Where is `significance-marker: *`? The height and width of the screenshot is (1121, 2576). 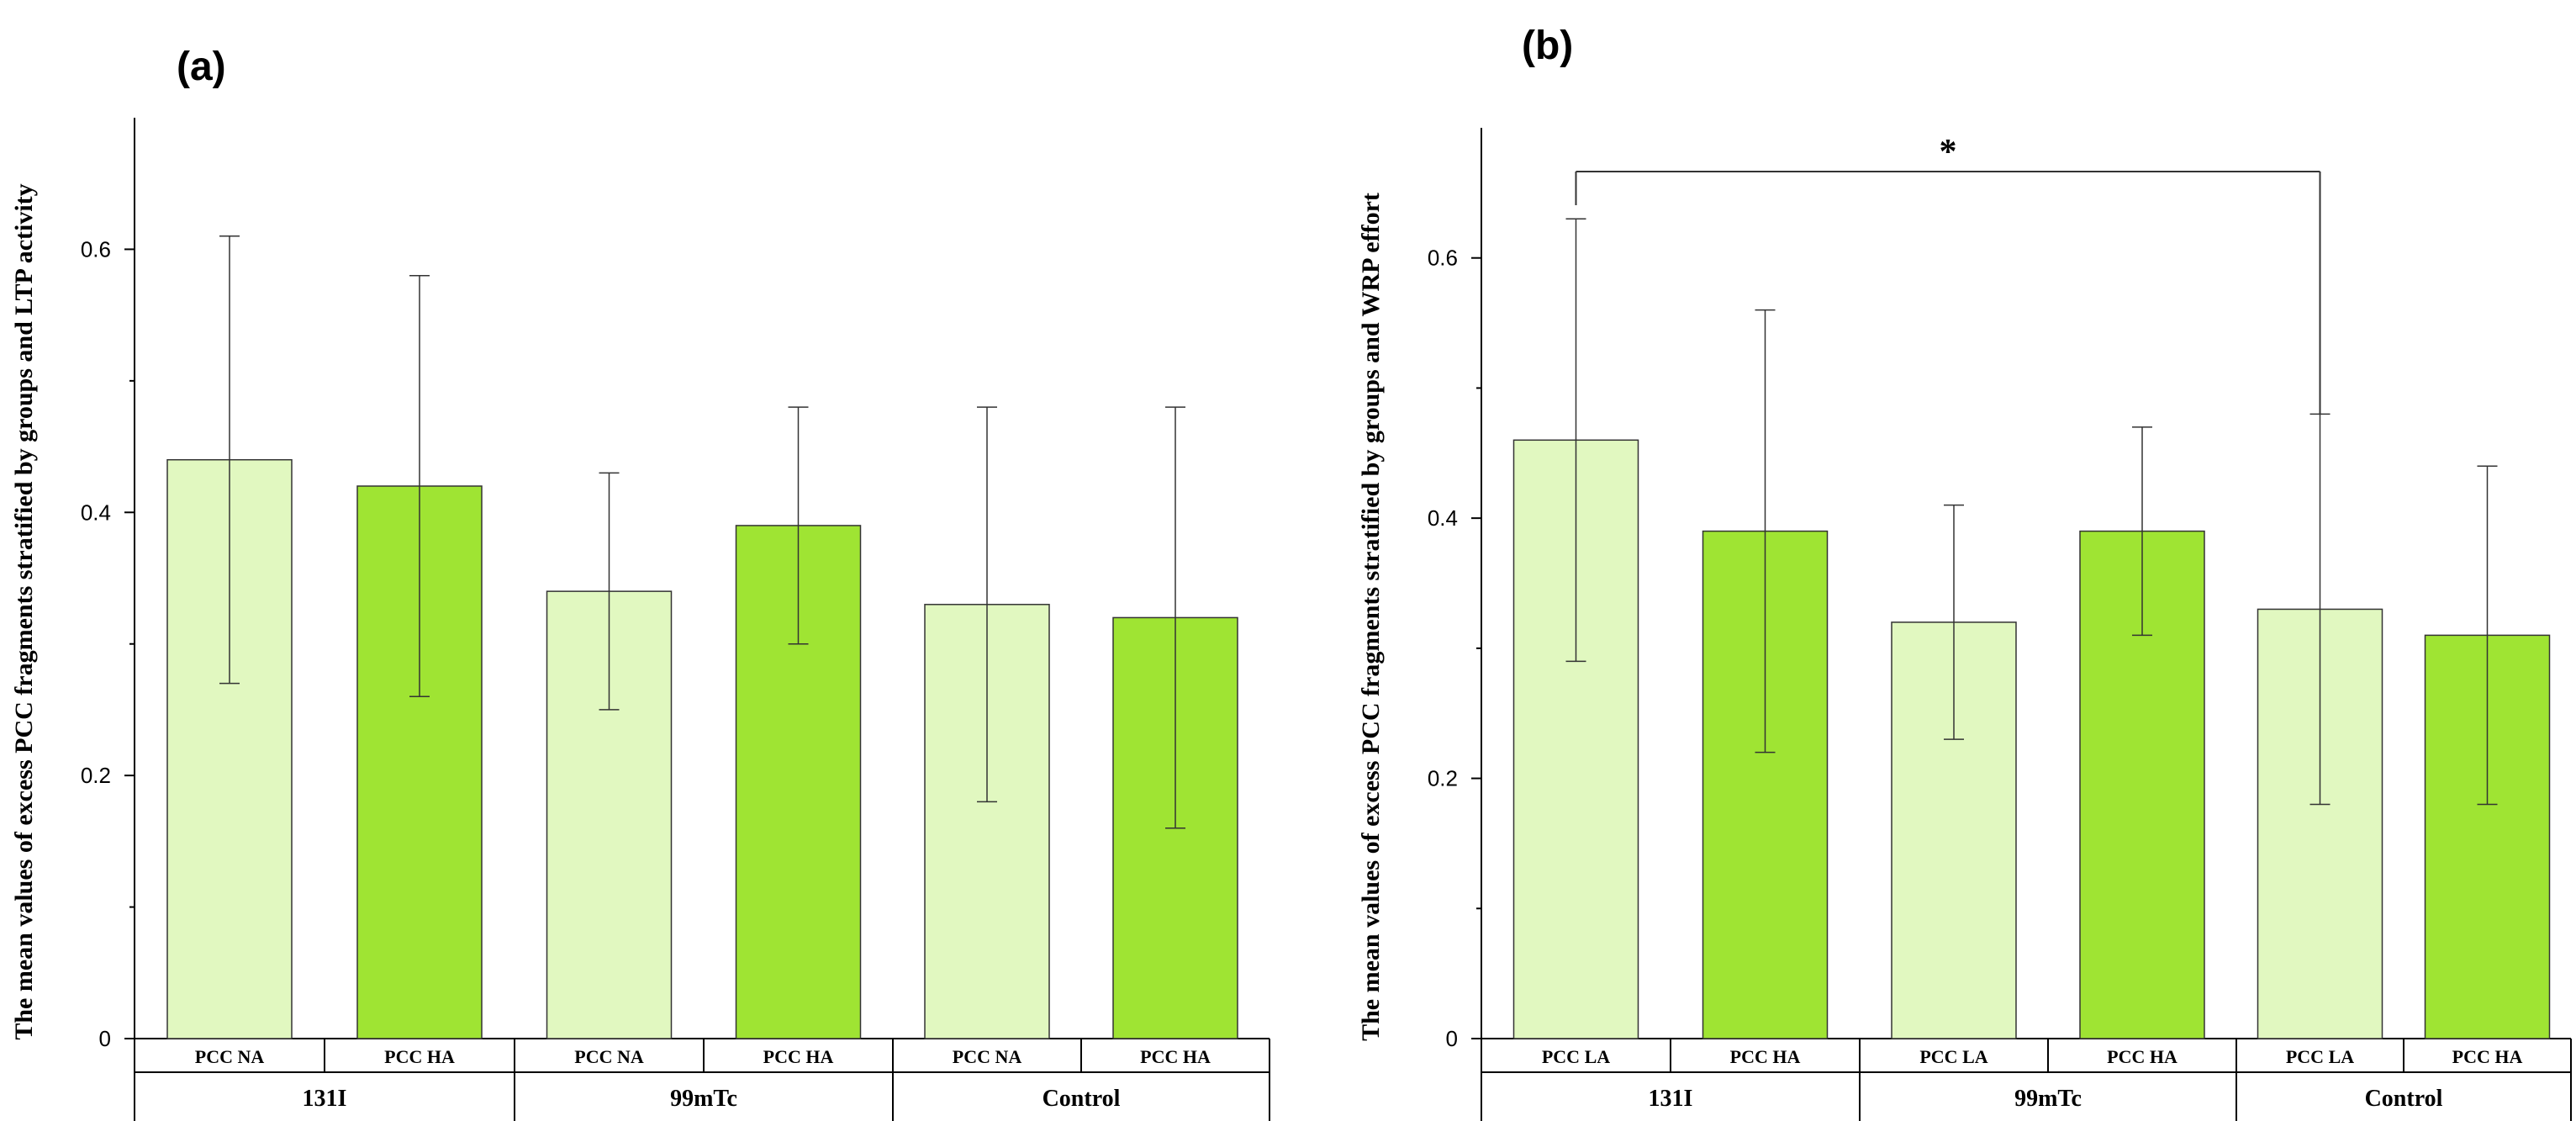
significance-marker: * is located at coordinates (1949, 152).